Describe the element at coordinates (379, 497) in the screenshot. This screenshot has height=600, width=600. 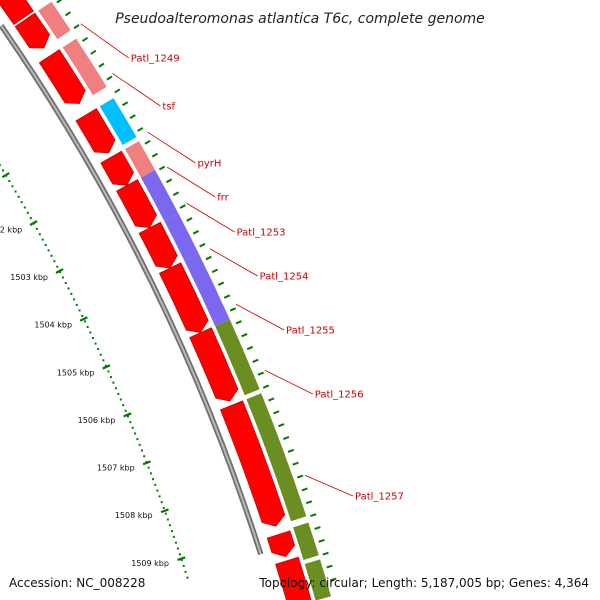
I see `gene-label: Patl_1257` at that location.